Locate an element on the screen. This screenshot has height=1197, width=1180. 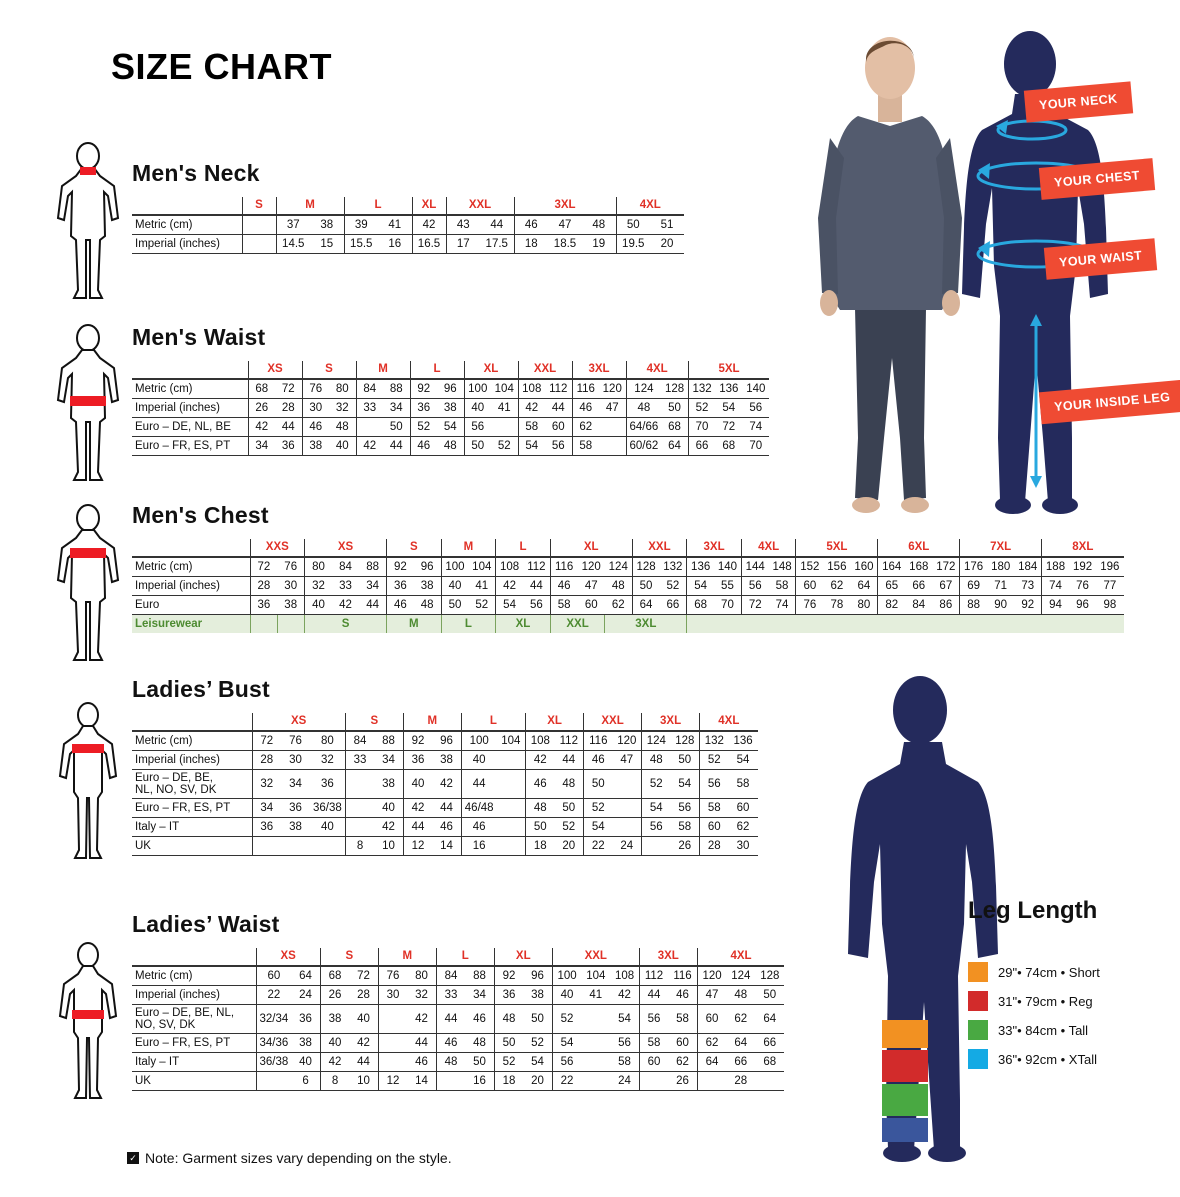
cell: 26 is located at coordinates (334, 995).